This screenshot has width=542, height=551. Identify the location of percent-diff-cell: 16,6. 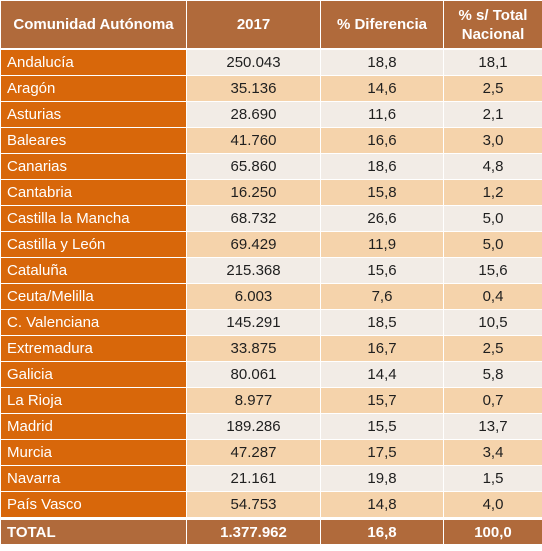
(382, 140).